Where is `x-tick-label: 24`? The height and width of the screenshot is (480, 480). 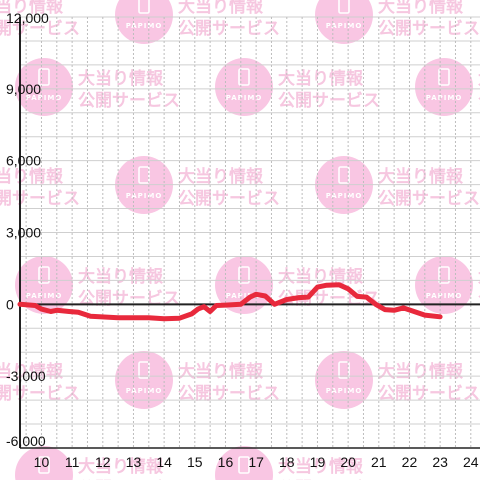 x-tick-label: 24 is located at coordinates (471, 462).